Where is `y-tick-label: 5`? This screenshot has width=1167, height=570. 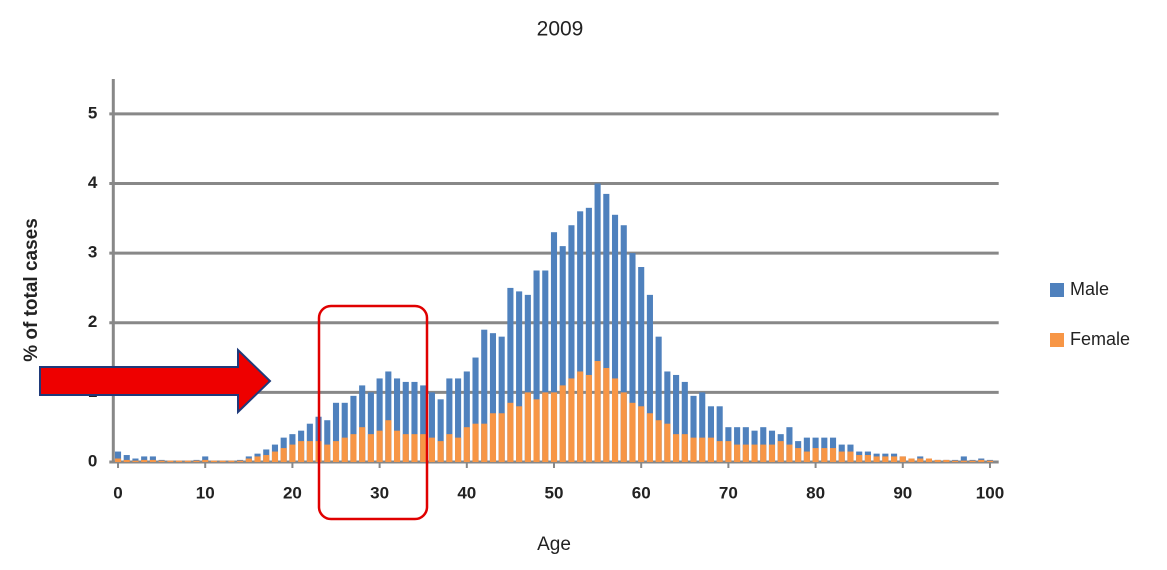
y-tick-label: 5 is located at coordinates (92, 112).